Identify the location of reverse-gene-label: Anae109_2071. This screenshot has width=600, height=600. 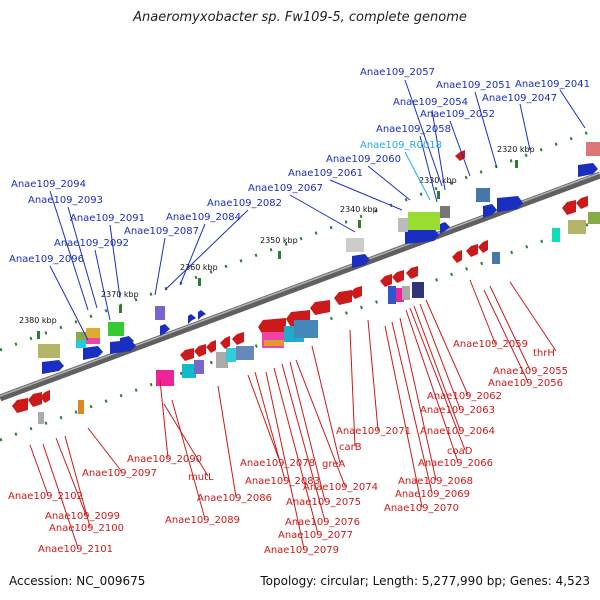
(373, 431).